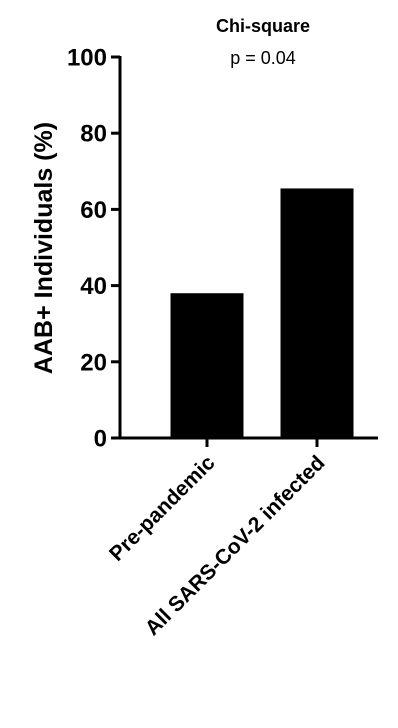  Describe the element at coordinates (235, 545) in the screenshot. I see `x-tick-label: All SARS-CoV-2 infected` at that location.